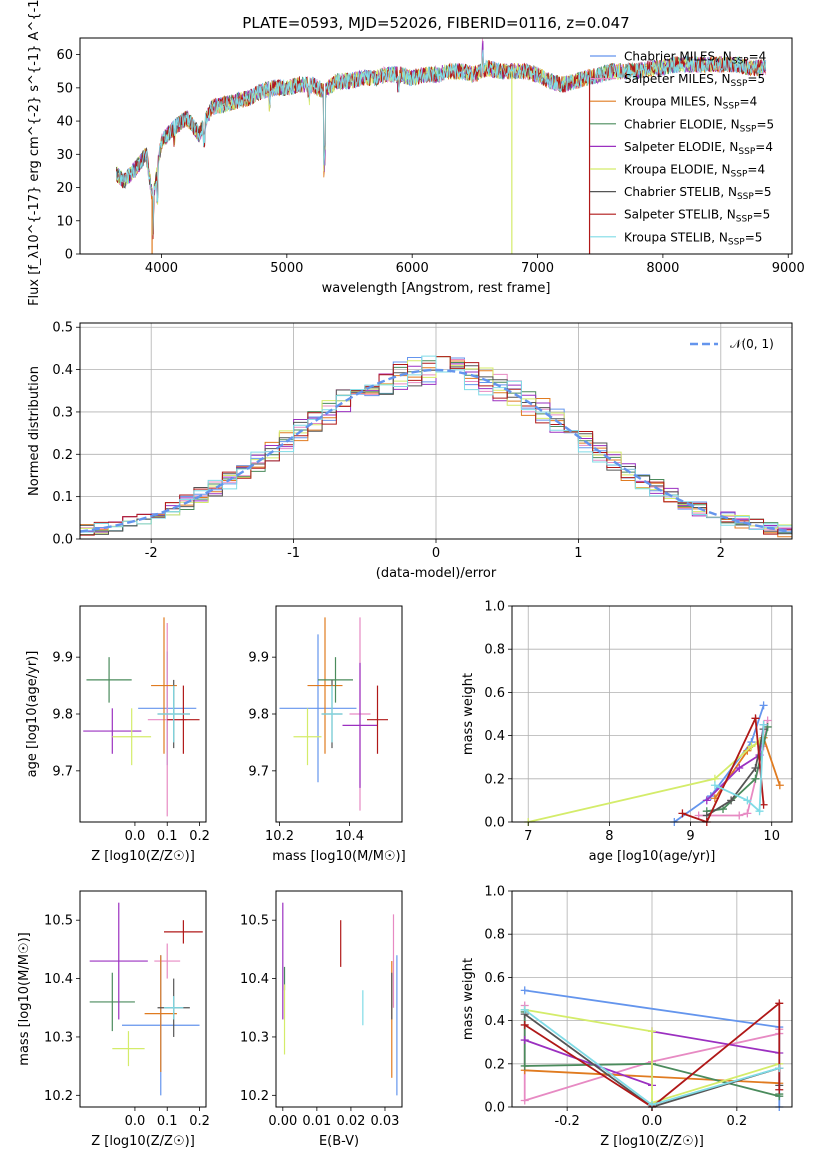 This screenshot has height=1170, width=819. Describe the element at coordinates (694, 171) in the screenshot. I see `legend-label: Kroupa ELODIE, NSSP=4` at that location.